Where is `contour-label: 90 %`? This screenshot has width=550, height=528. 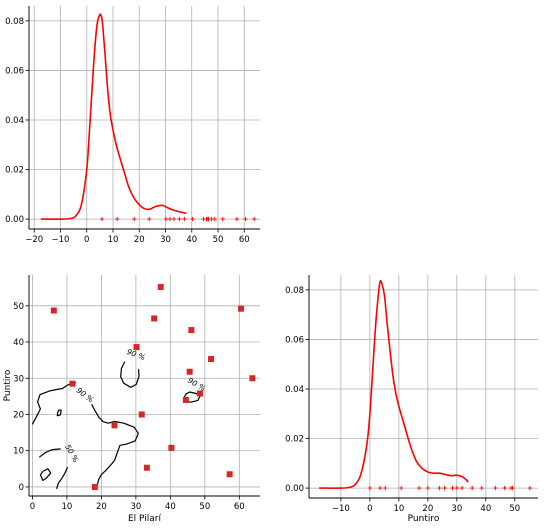 contour-label: 90 % is located at coordinates (85, 395).